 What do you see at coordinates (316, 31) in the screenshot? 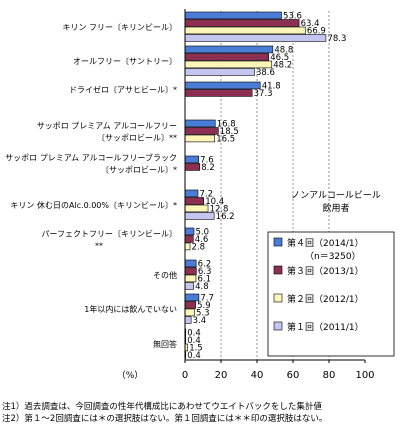
I see `data-label: 66.9` at bounding box center [316, 31].